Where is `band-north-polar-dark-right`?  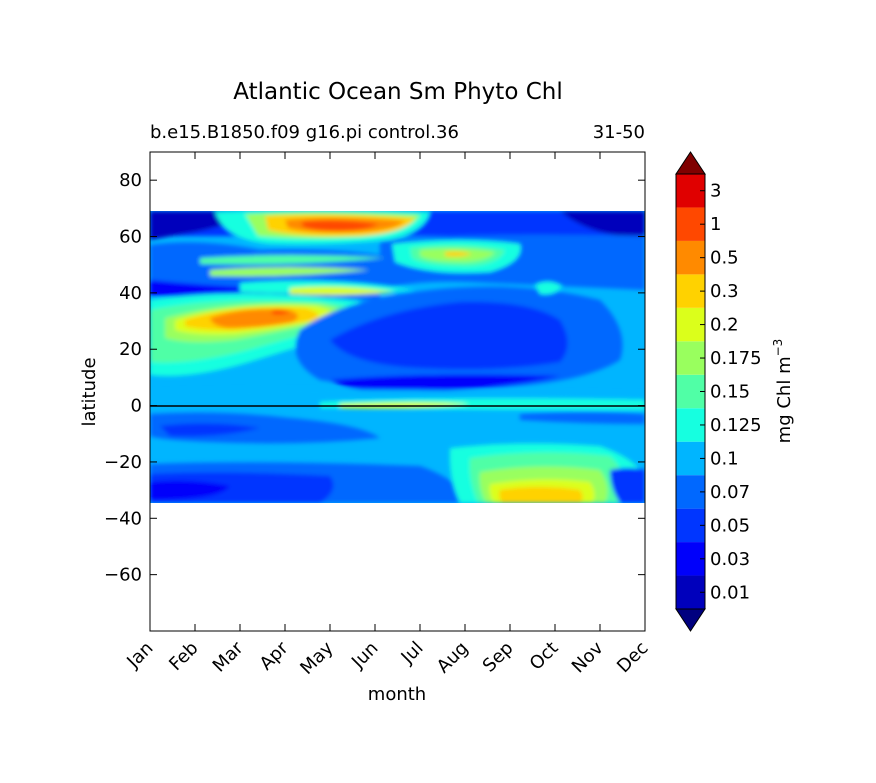
band-north-polar-dark-right is located at coordinates (602, 225).